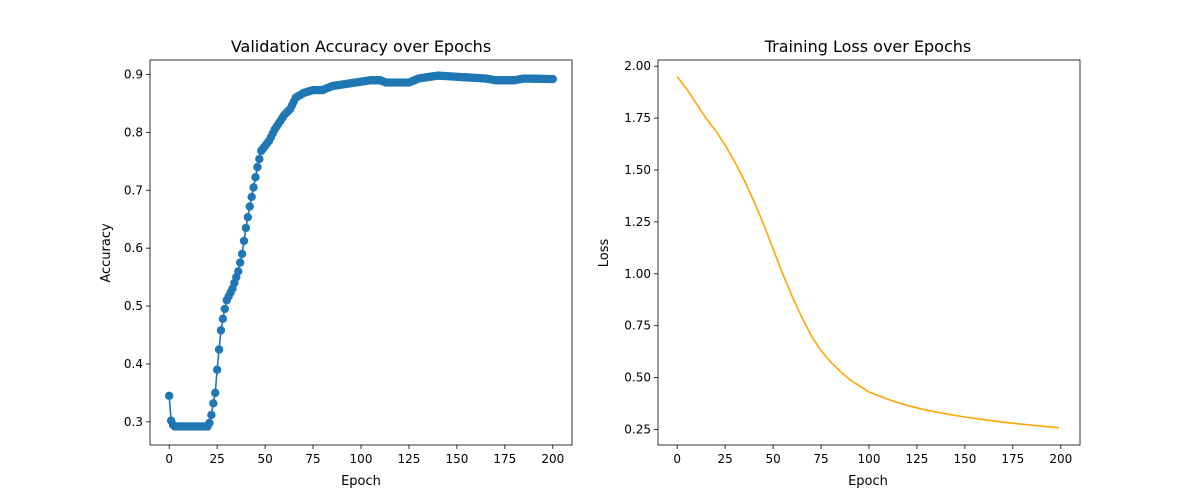 The height and width of the screenshot is (500, 1200). What do you see at coordinates (133, 190) in the screenshot?
I see `y-tick-label: 0.7` at bounding box center [133, 190].